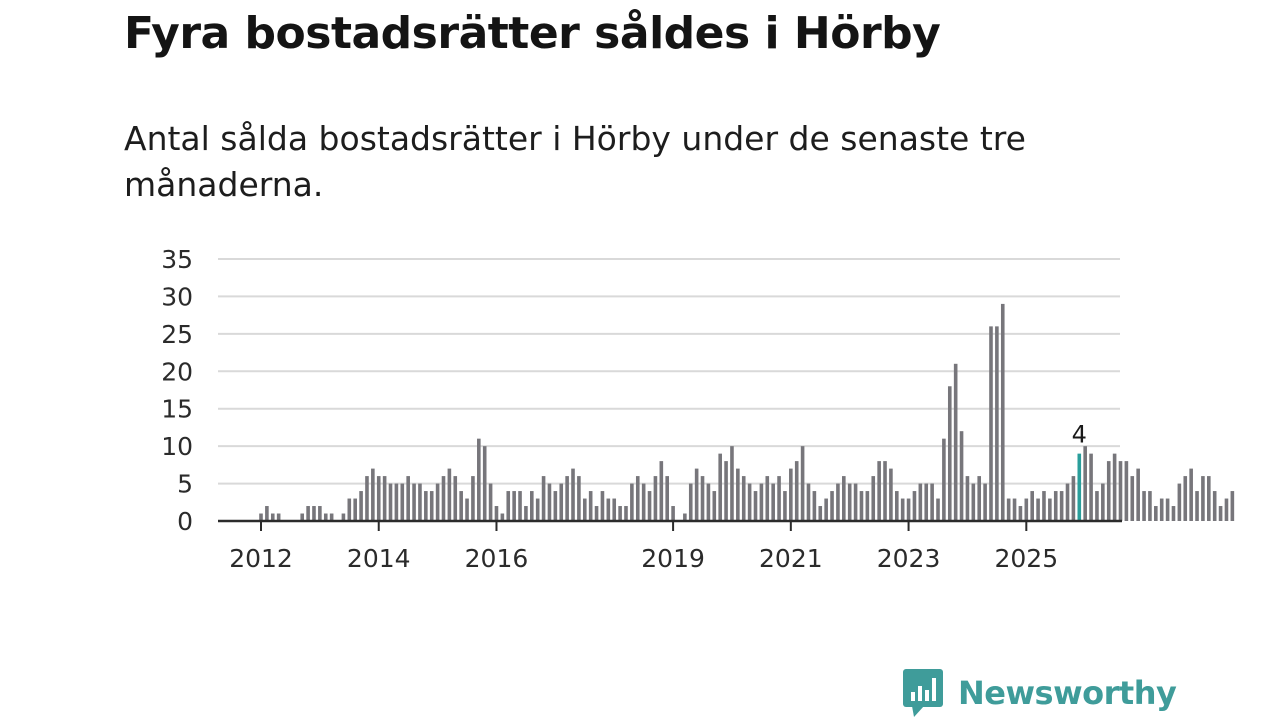  What do you see at coordinates (909, 558) in the screenshot?
I see `x-tick-label: 2023` at bounding box center [909, 558].